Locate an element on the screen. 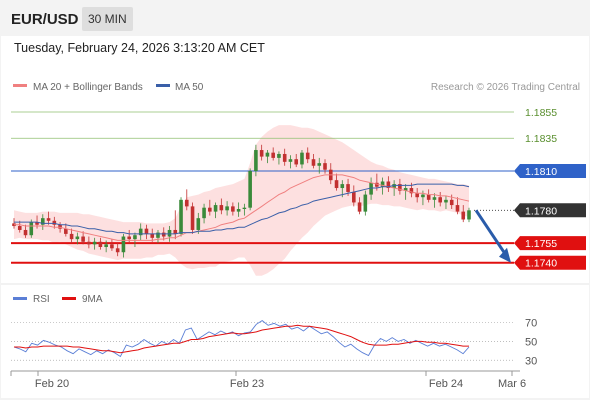 The width and height of the screenshot is (590, 400). ma20-line is located at coordinates (242, 207).